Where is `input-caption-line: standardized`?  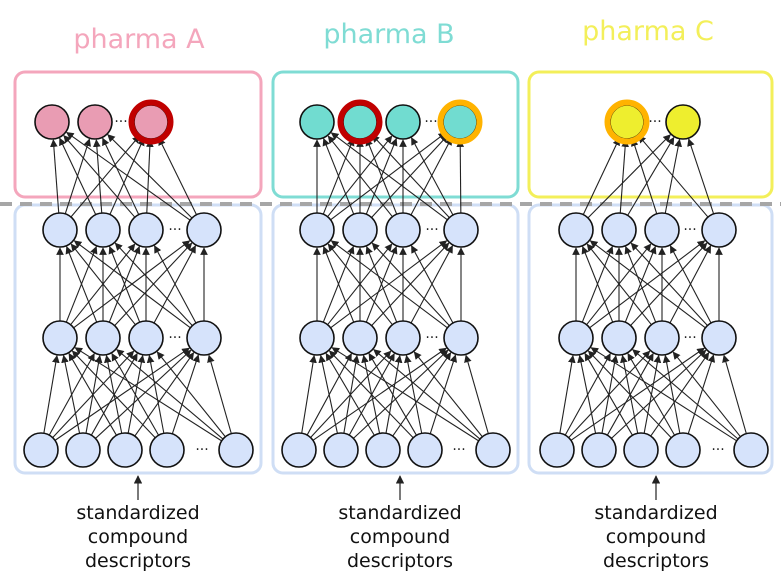 input-caption-line: standardized is located at coordinates (137, 513).